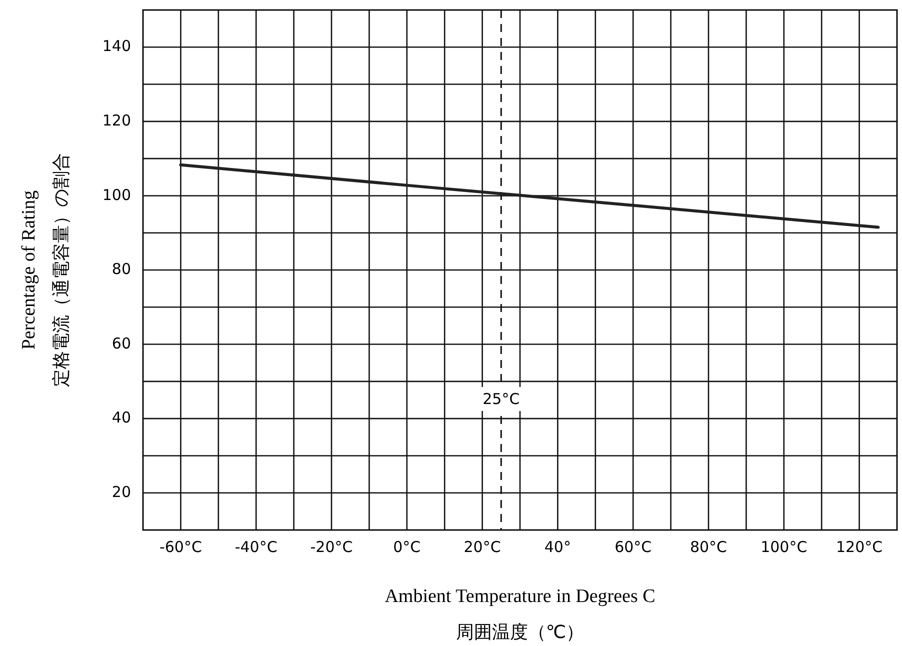  What do you see at coordinates (45, 270) in the screenshot?
I see `y-axis-title: Percentage of Rating 定格電流（通電容量）の割合` at bounding box center [45, 270].